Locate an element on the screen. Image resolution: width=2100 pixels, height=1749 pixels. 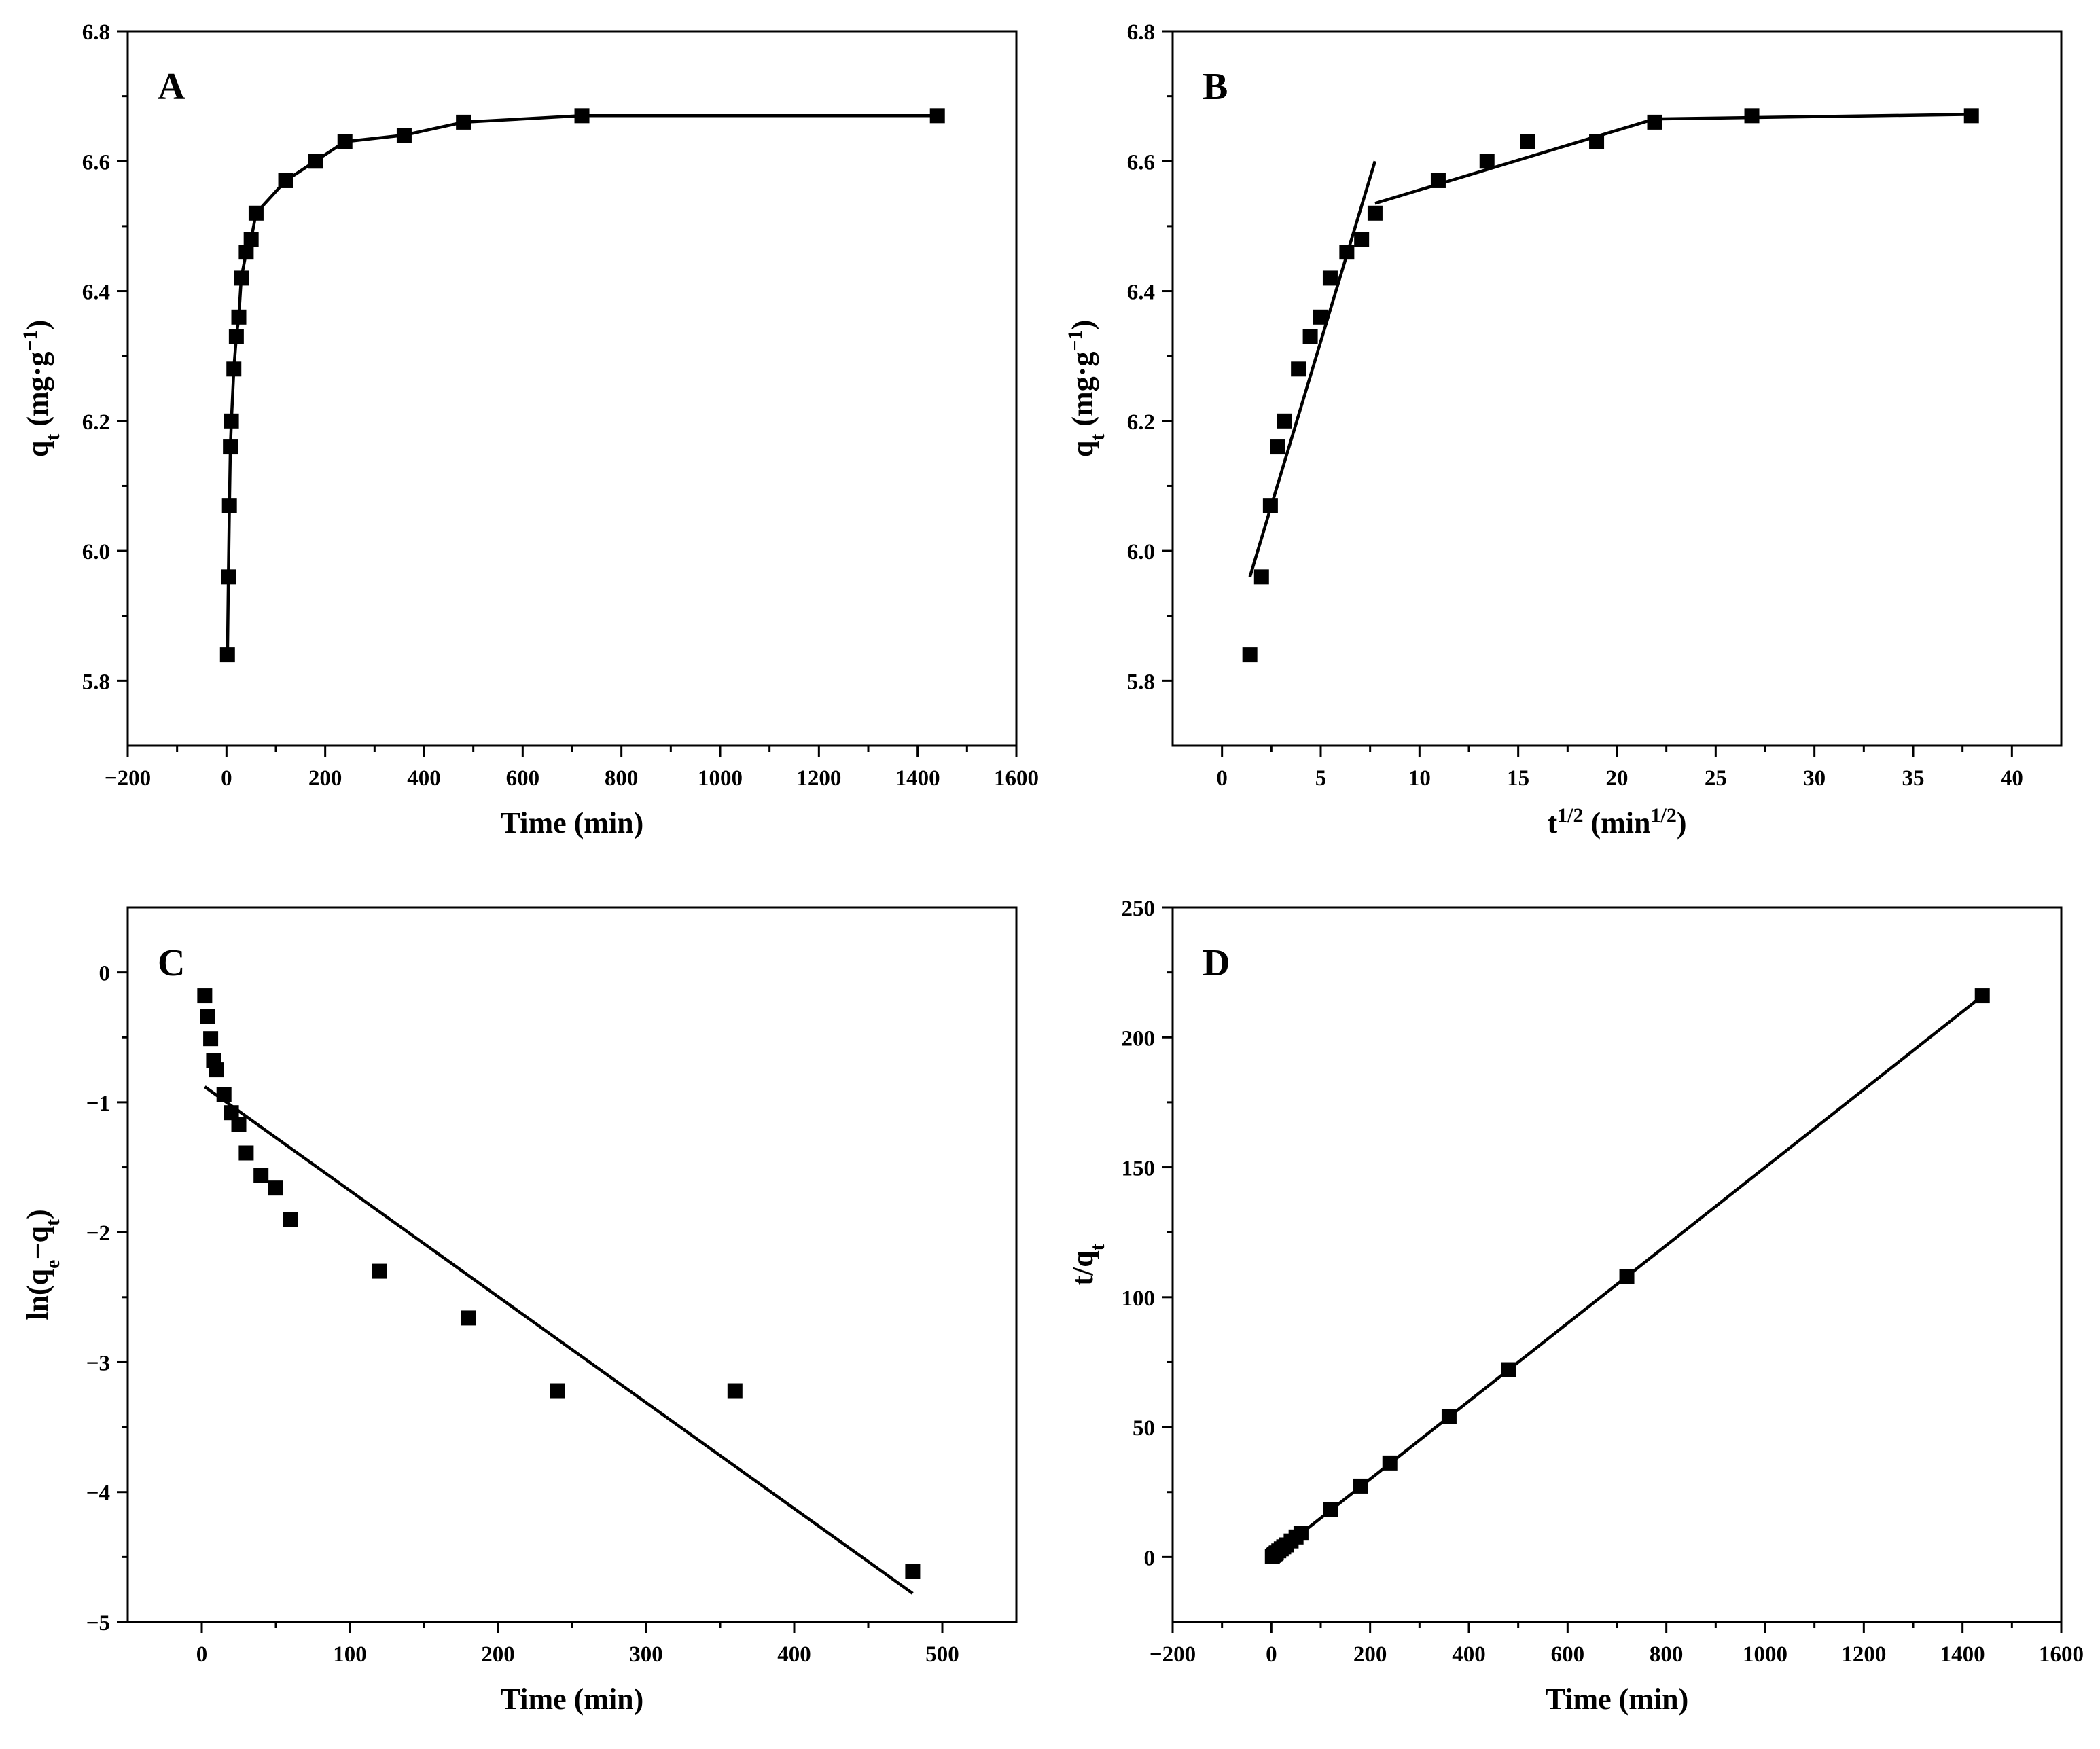
y-tick-label: 6.6 is located at coordinates (96, 162).